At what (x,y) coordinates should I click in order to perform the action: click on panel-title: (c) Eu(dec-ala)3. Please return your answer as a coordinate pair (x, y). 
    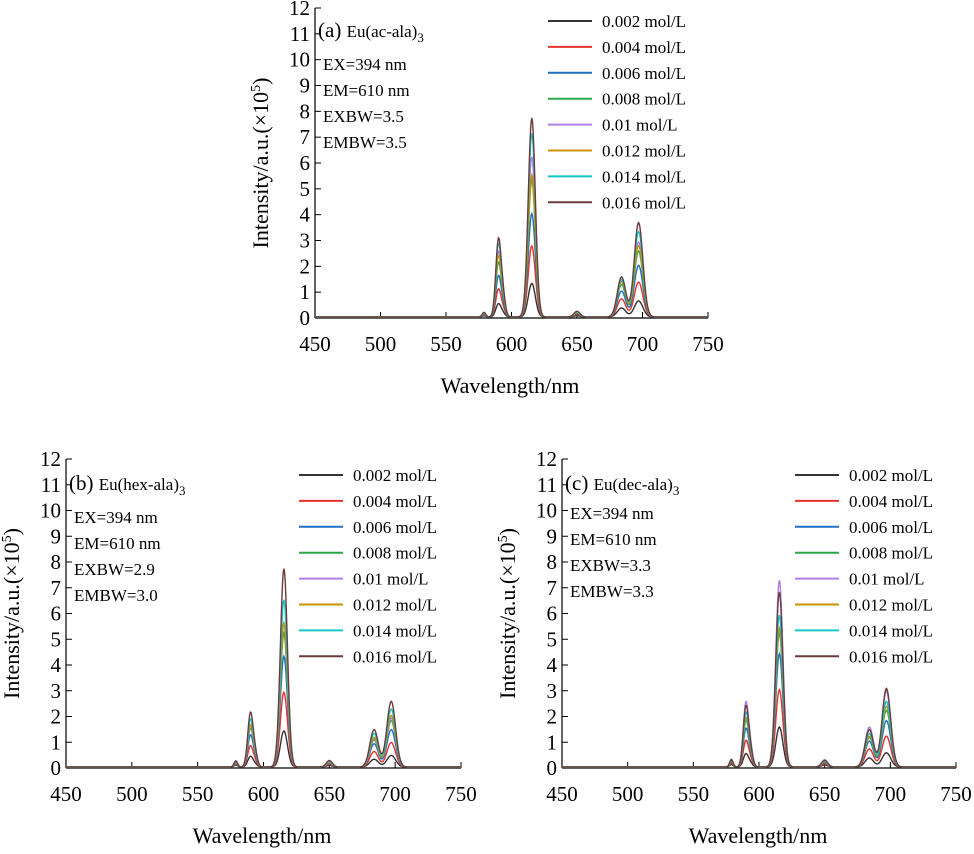
    Looking at the image, I should click on (622, 484).